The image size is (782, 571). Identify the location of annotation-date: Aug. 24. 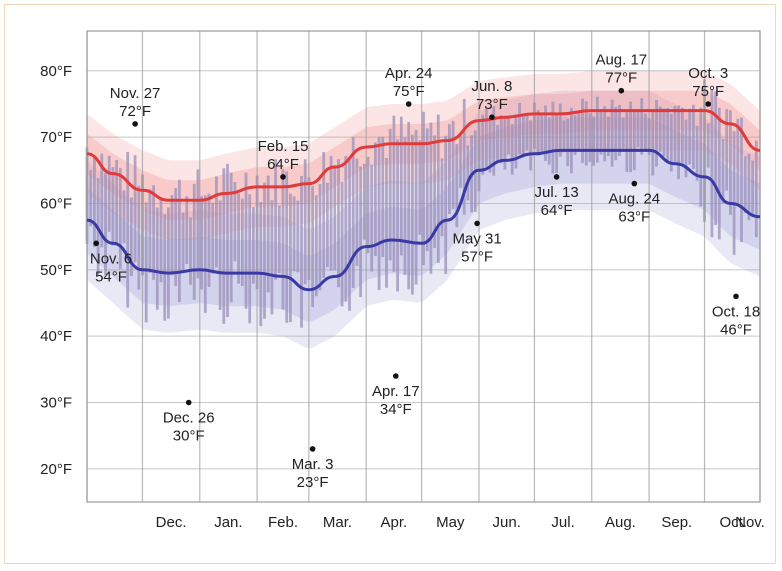
(634, 199).